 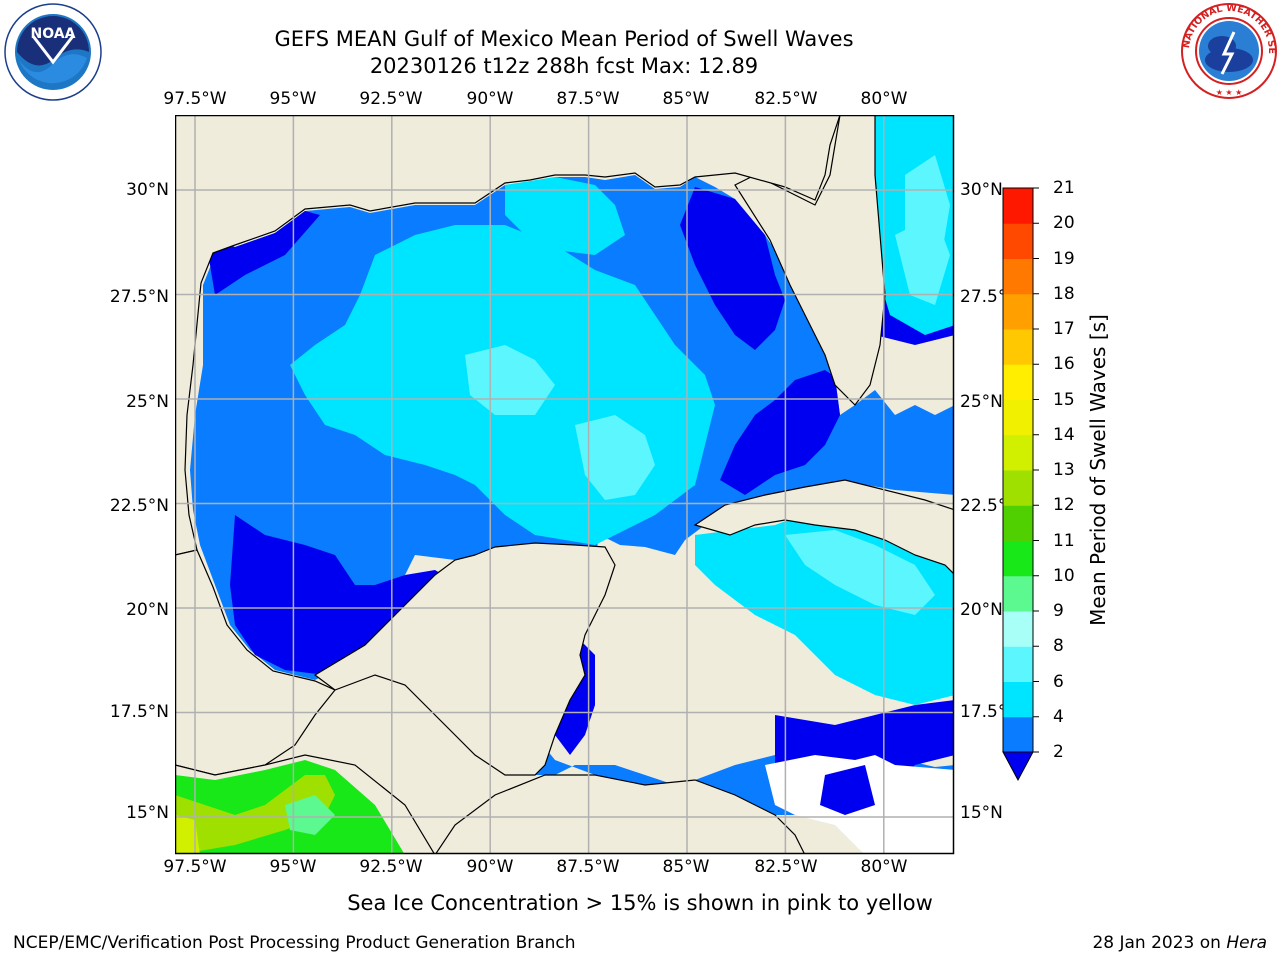 I want to click on lat-label-left: 30°N, so click(x=147, y=190).